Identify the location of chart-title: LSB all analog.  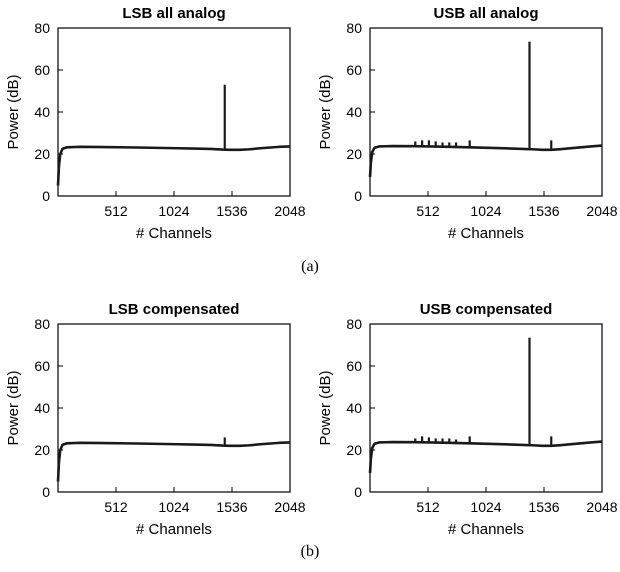
(173, 13).